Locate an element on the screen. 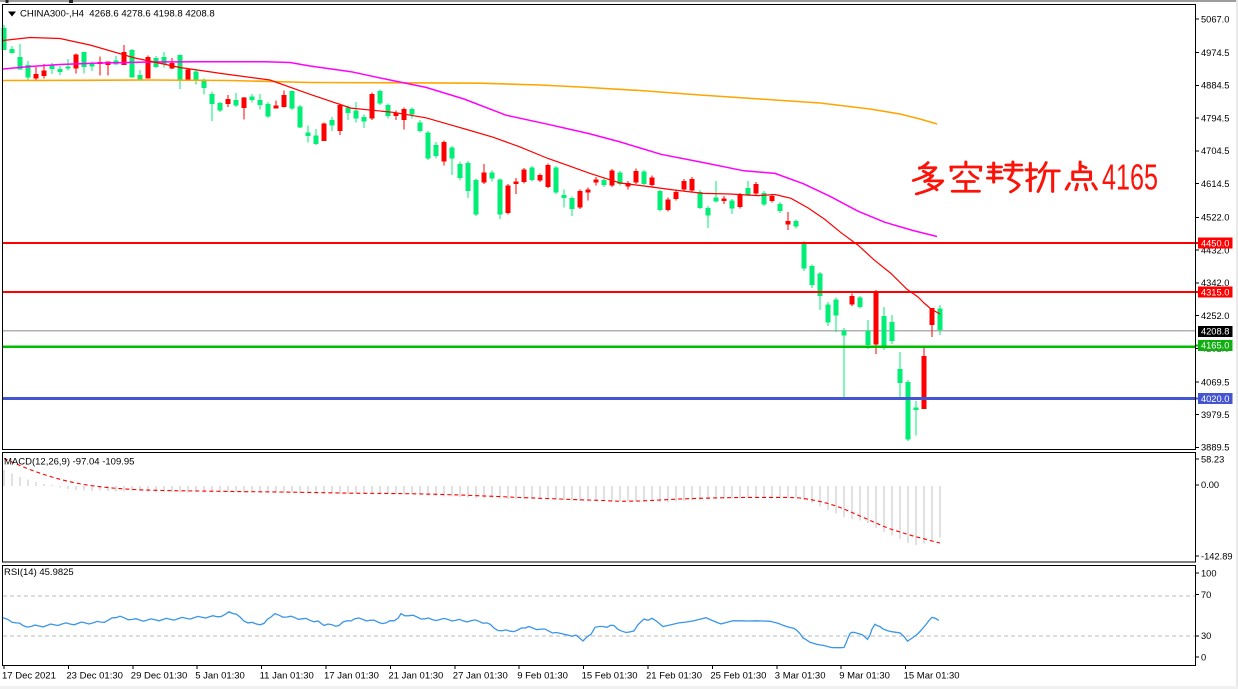 Image resolution: width=1238 pixels, height=689 pixels. svg-text: 15 Mar 01:30 is located at coordinates (932, 676).